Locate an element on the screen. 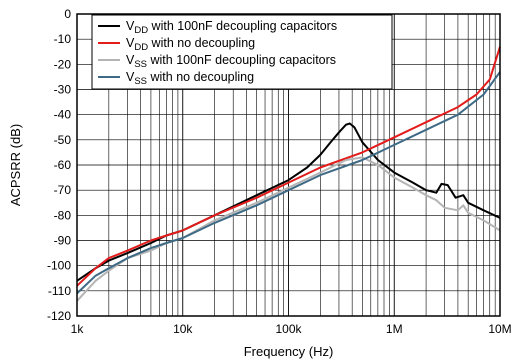  y-tick-label: -110 is located at coordinates (59, 291).